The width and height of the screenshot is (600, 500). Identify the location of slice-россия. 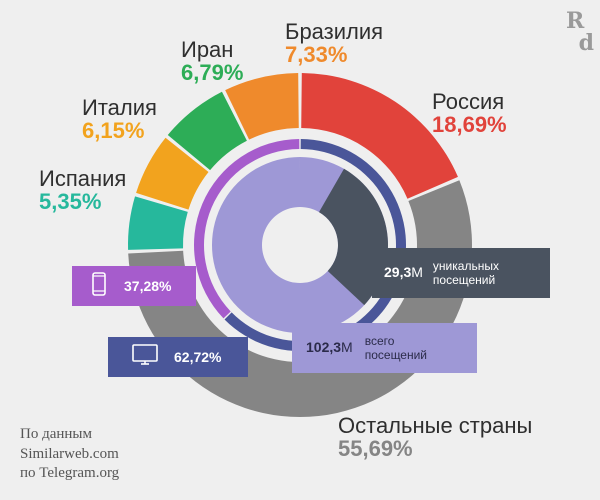
(379, 136).